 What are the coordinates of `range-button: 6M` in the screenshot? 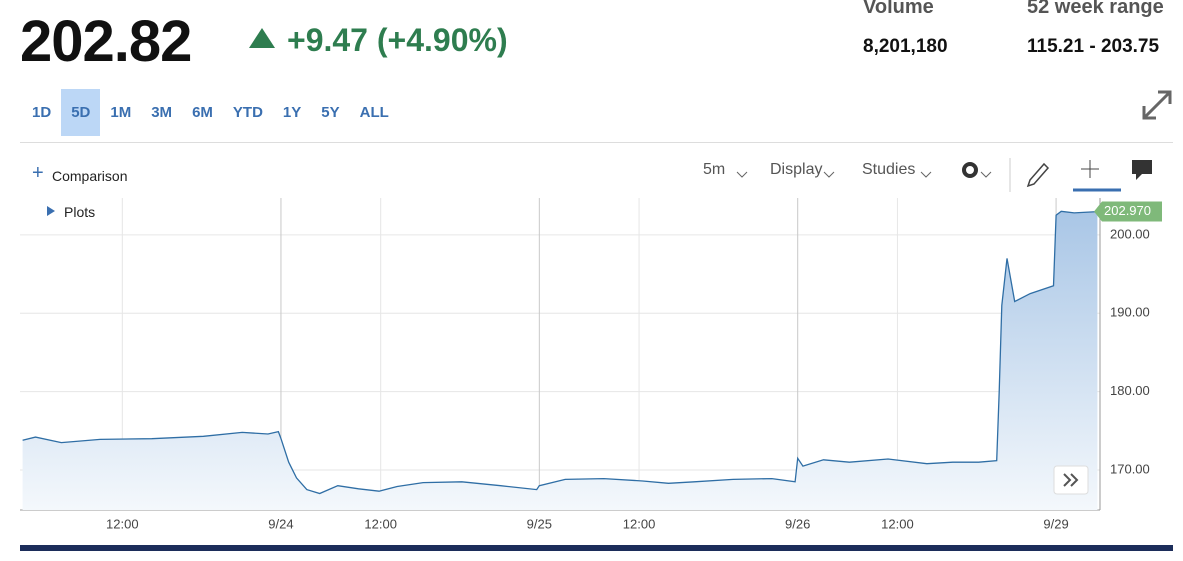 It's located at (202, 112).